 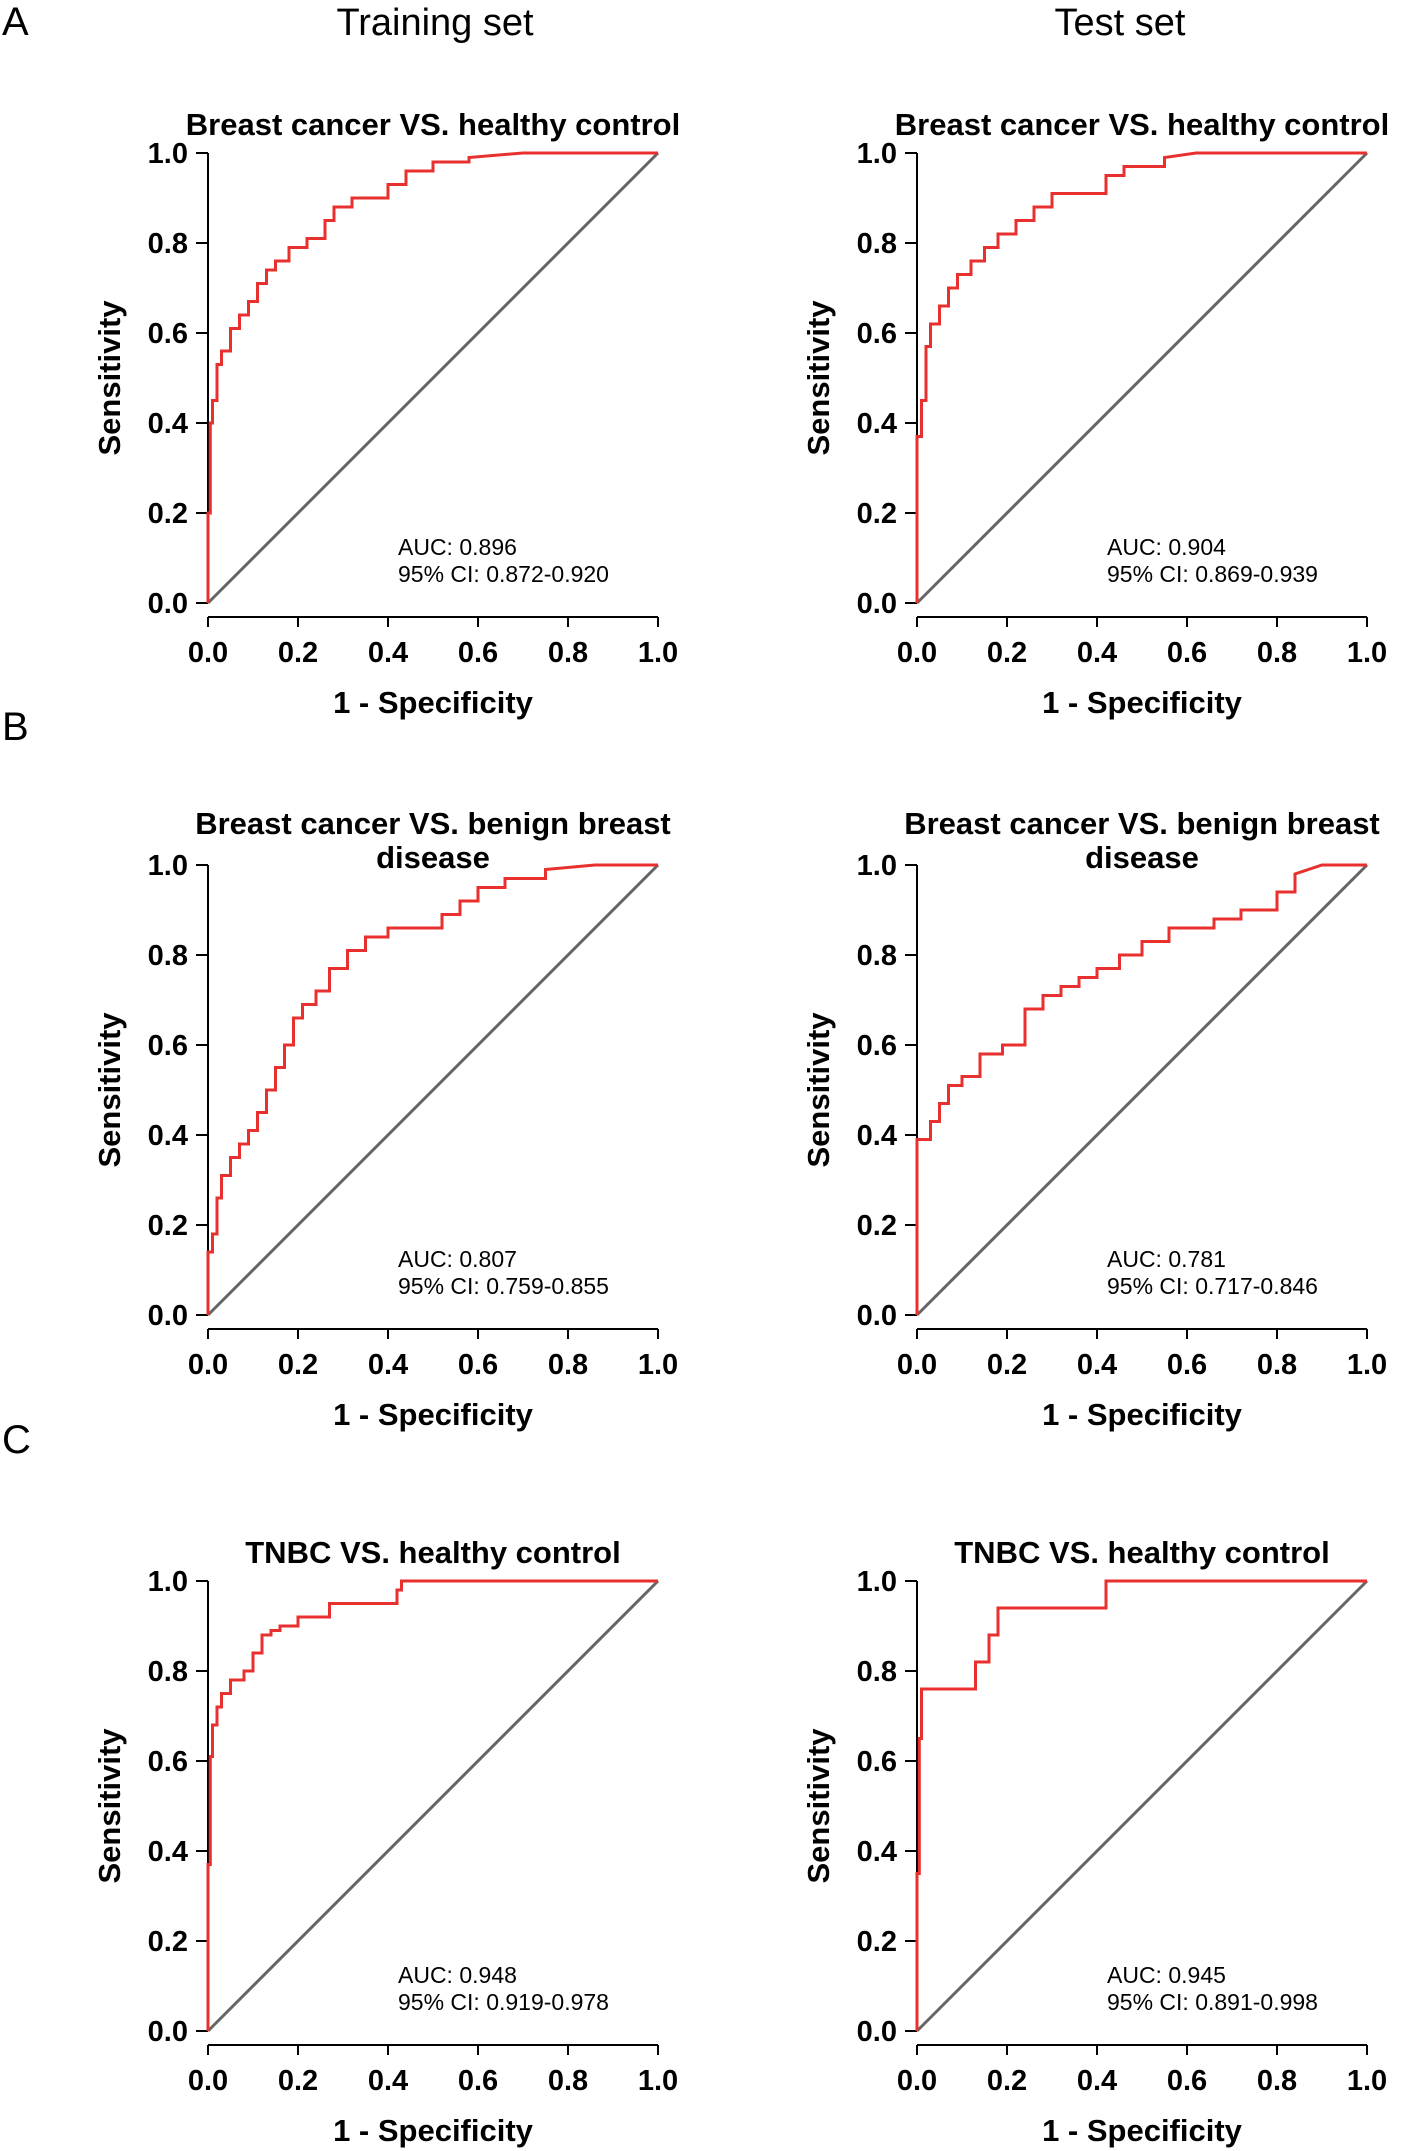 I want to click on auc-label: AUC: 0.904, so click(x=1166, y=547).